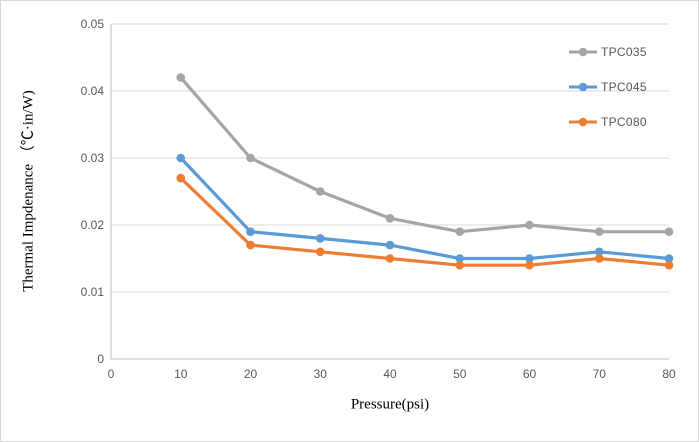 This screenshot has height=442, width=699. I want to click on y-tick-label: 0.01, so click(93, 292).